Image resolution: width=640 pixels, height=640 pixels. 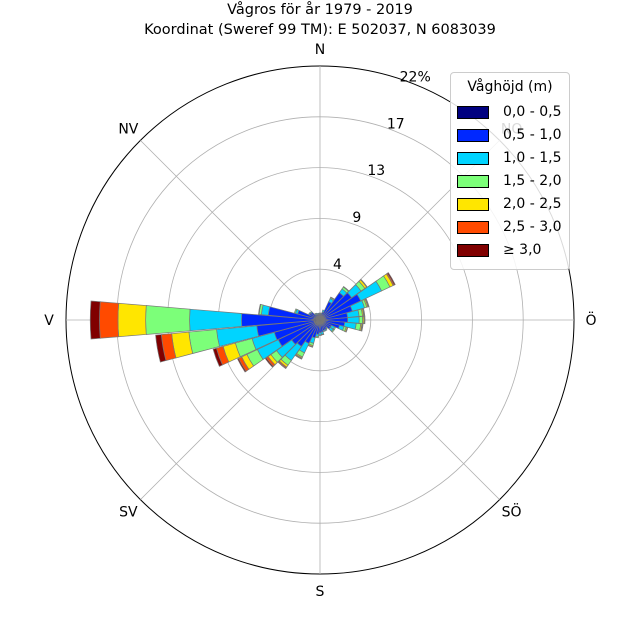 I want to click on legend-label: 2,5 - 3,0, so click(x=532, y=227).